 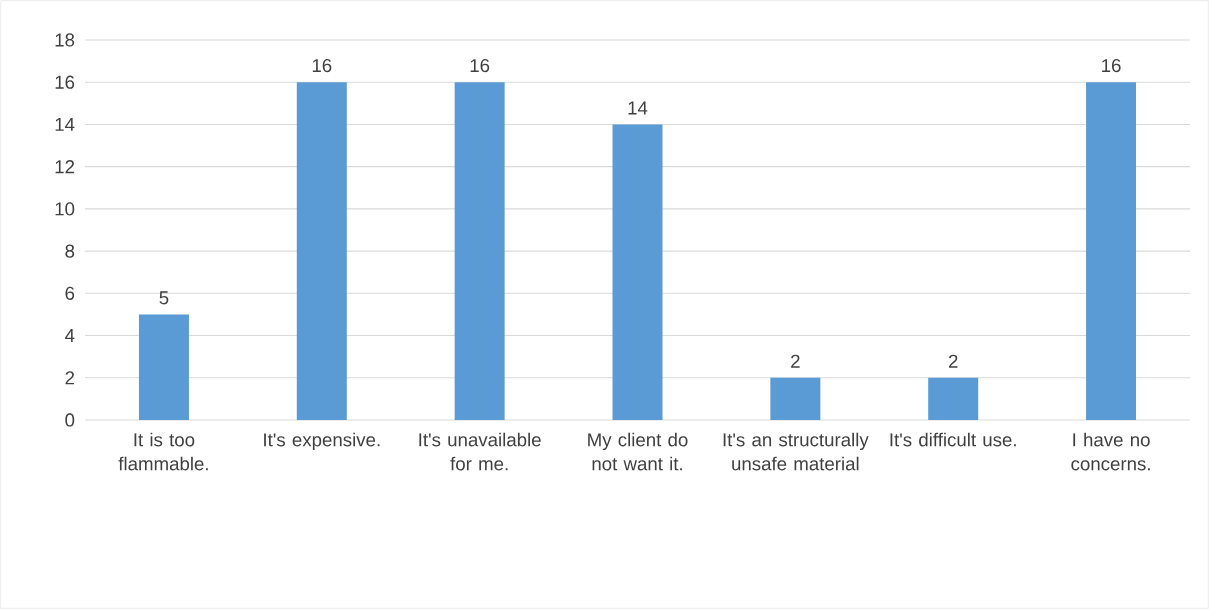 What do you see at coordinates (70, 378) in the screenshot?
I see `y-tick-label: 2` at bounding box center [70, 378].